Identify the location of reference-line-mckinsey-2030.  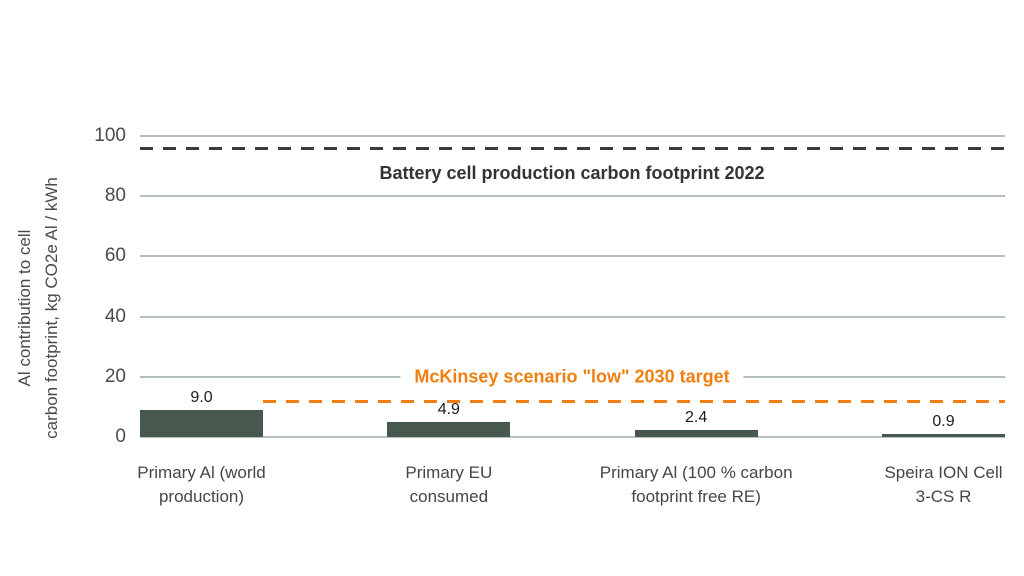
(634, 401).